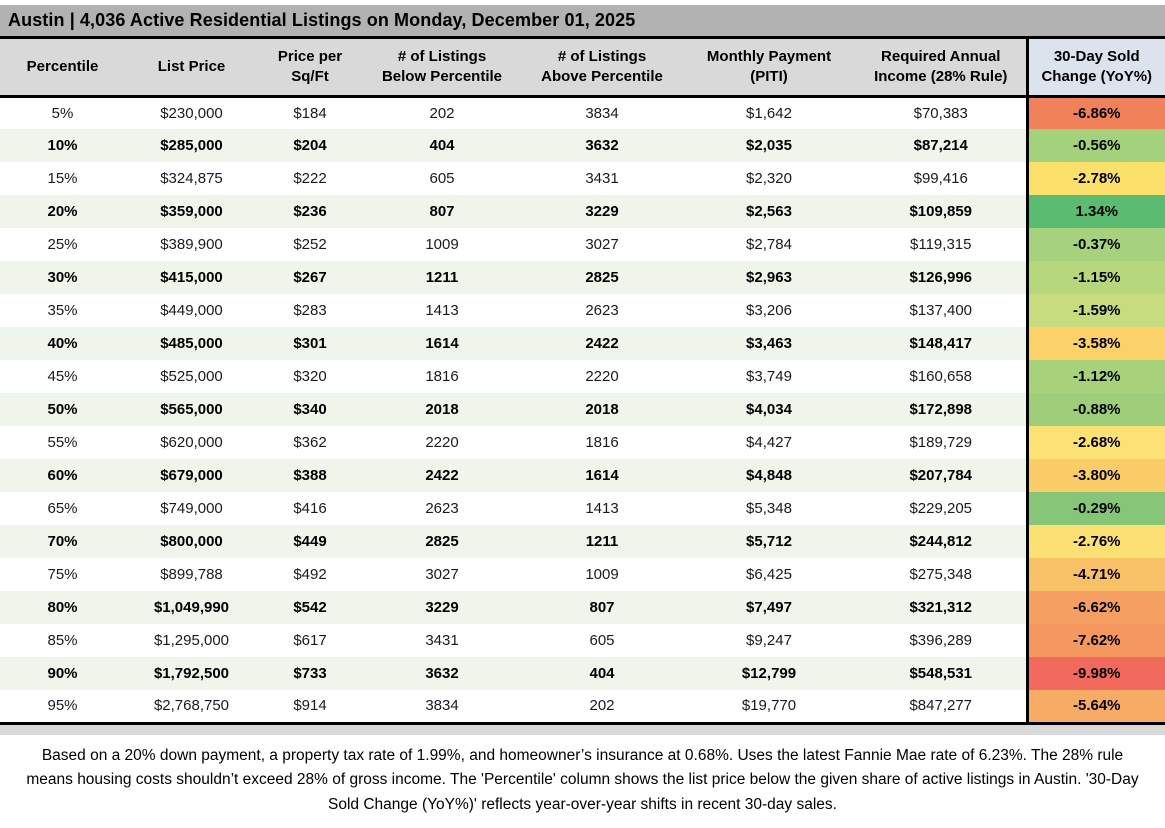 The image size is (1165, 828). What do you see at coordinates (191, 145) in the screenshot?
I see `cell-list-price: $285,000` at bounding box center [191, 145].